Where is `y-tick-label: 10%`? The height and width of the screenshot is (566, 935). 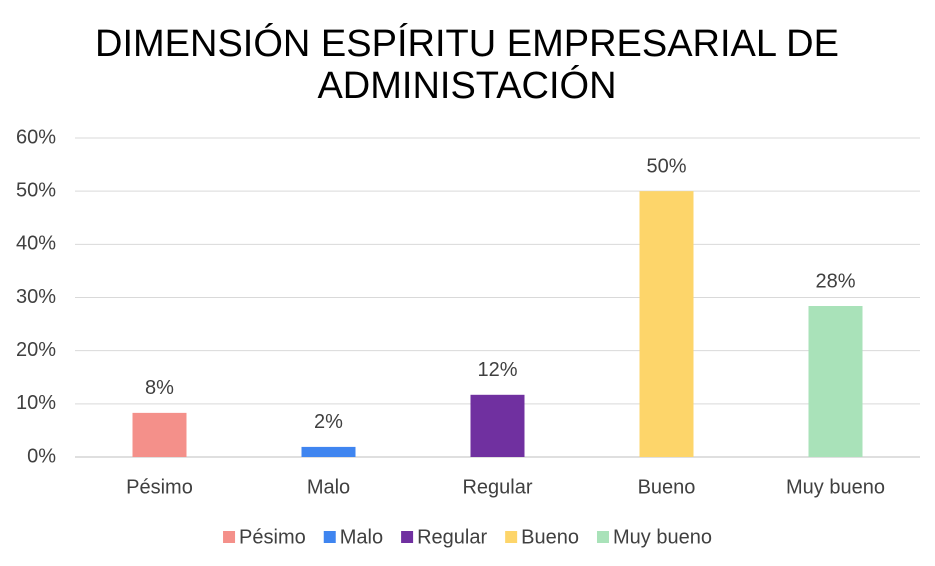
y-tick-label: 10% is located at coordinates (36, 403).